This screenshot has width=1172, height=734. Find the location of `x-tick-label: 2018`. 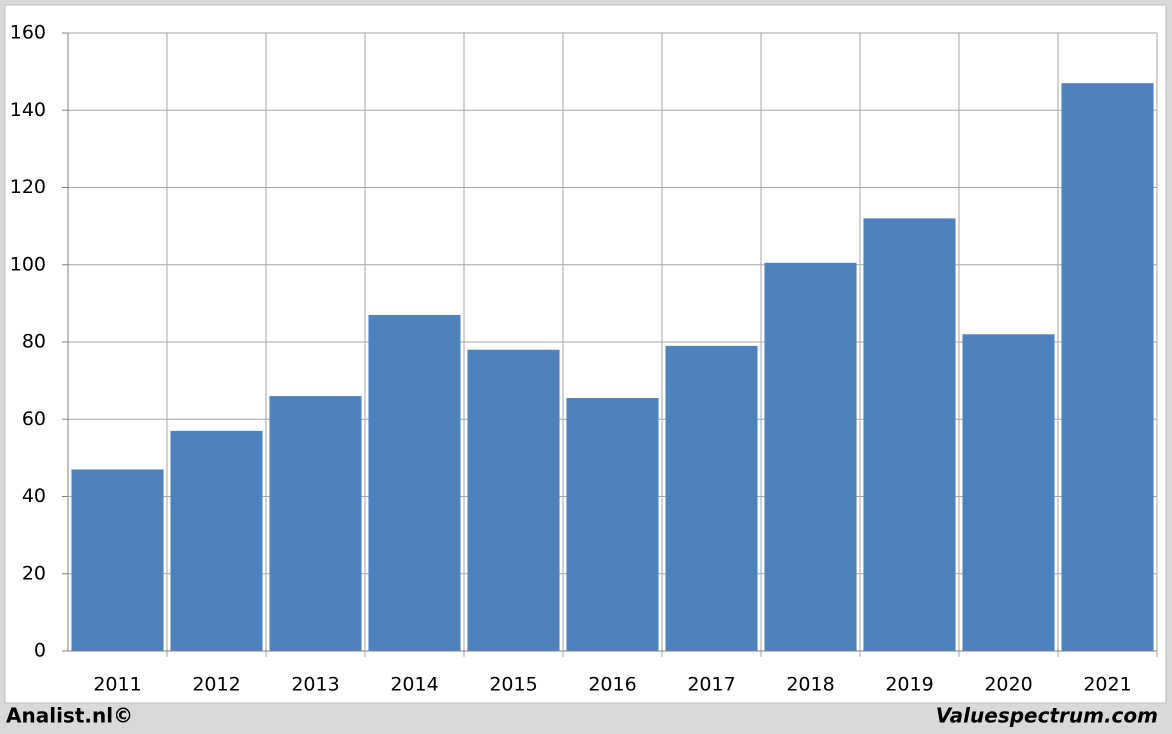

x-tick-label: 2018 is located at coordinates (810, 685).